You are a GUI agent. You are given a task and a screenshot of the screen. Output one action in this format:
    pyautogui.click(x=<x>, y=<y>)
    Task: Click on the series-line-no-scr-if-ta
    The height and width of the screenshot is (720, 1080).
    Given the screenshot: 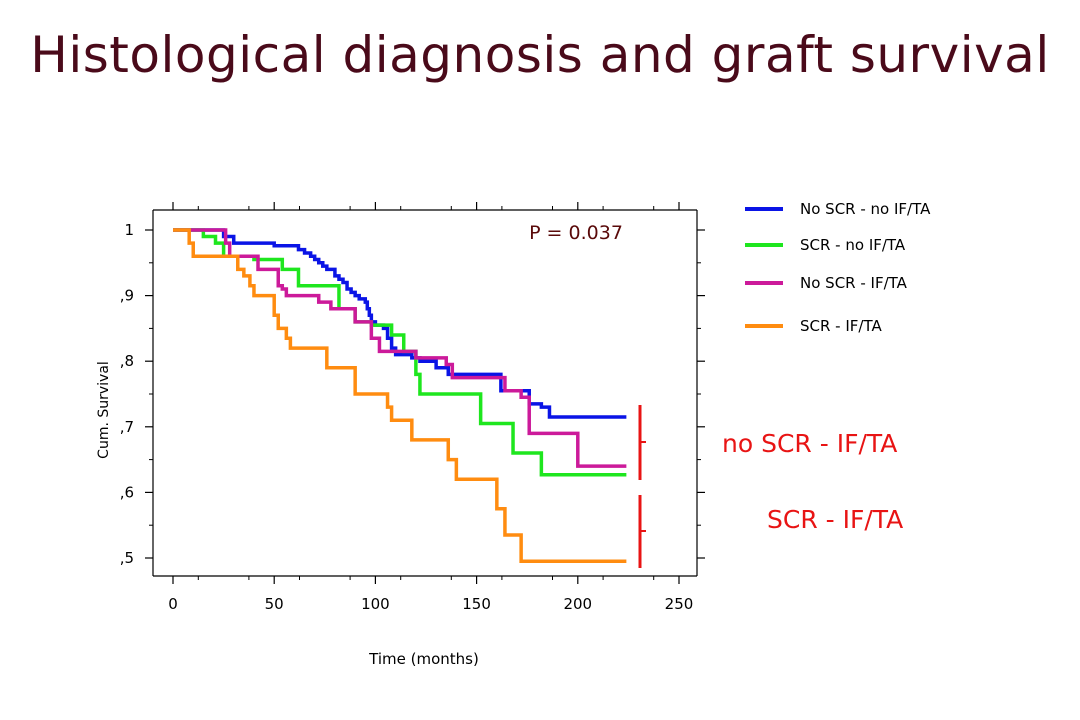 What is the action you would take?
    pyautogui.click(x=400, y=348)
    